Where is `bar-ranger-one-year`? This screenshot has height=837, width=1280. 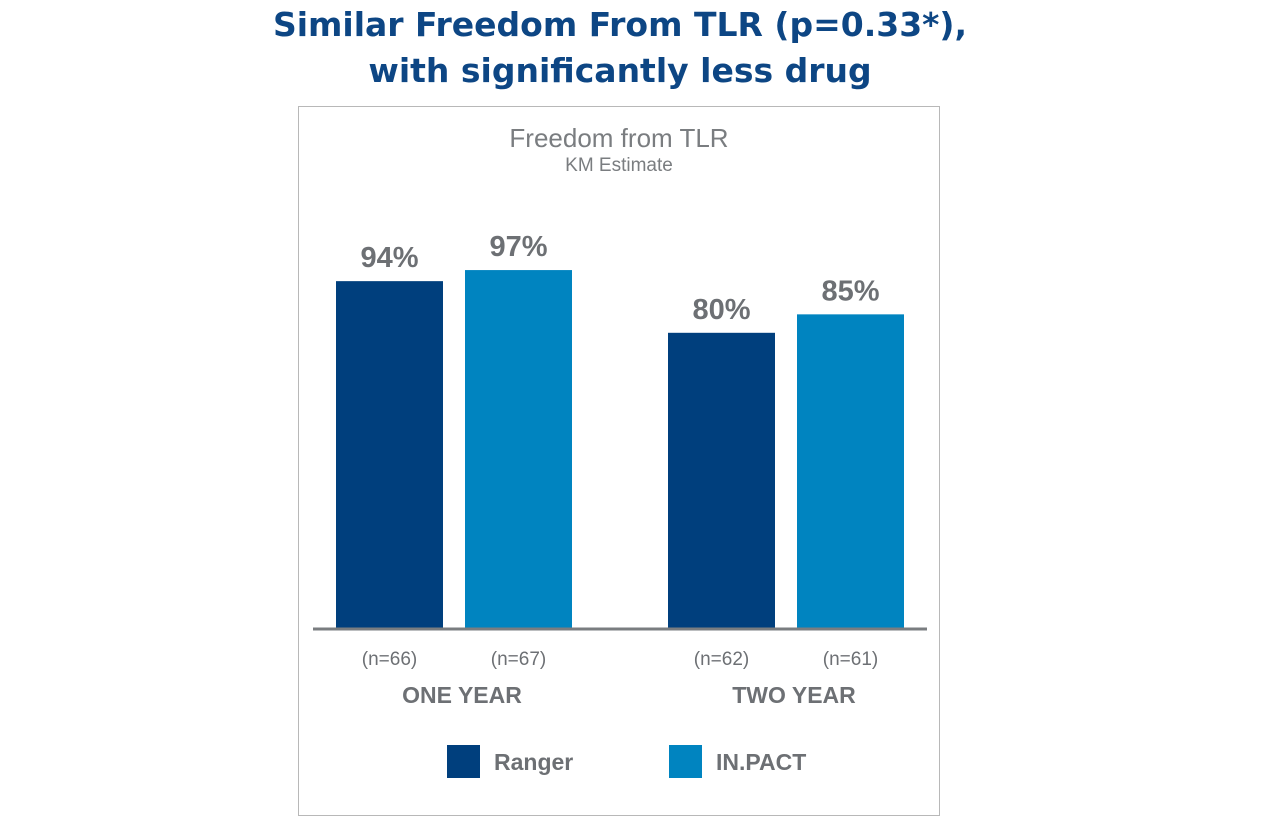
bar-ranger-one-year is located at coordinates (389, 454).